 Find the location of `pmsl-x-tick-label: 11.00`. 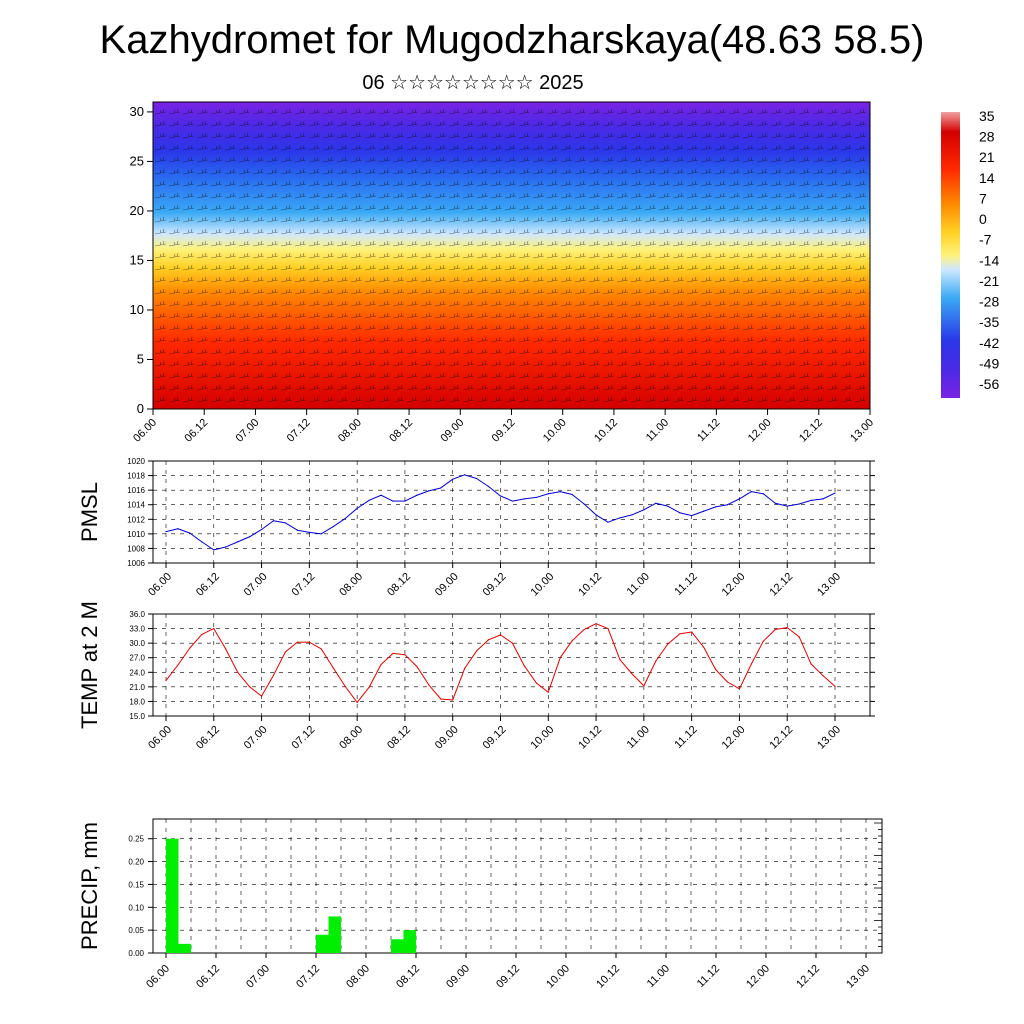

pmsl-x-tick-label: 11.00 is located at coordinates (638, 584).